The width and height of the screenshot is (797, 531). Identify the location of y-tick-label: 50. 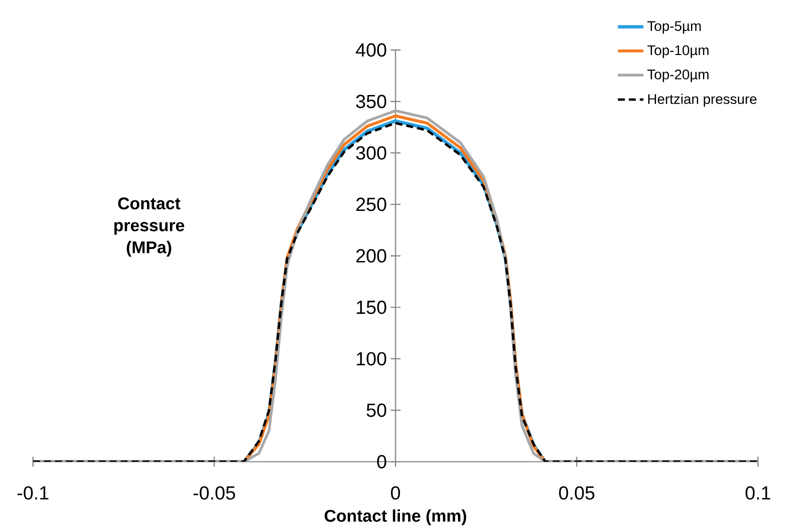
(376, 410).